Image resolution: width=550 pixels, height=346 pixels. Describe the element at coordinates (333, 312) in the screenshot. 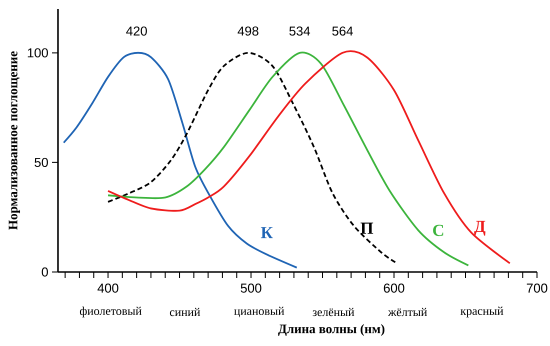

I see `text: зелёный` at that location.